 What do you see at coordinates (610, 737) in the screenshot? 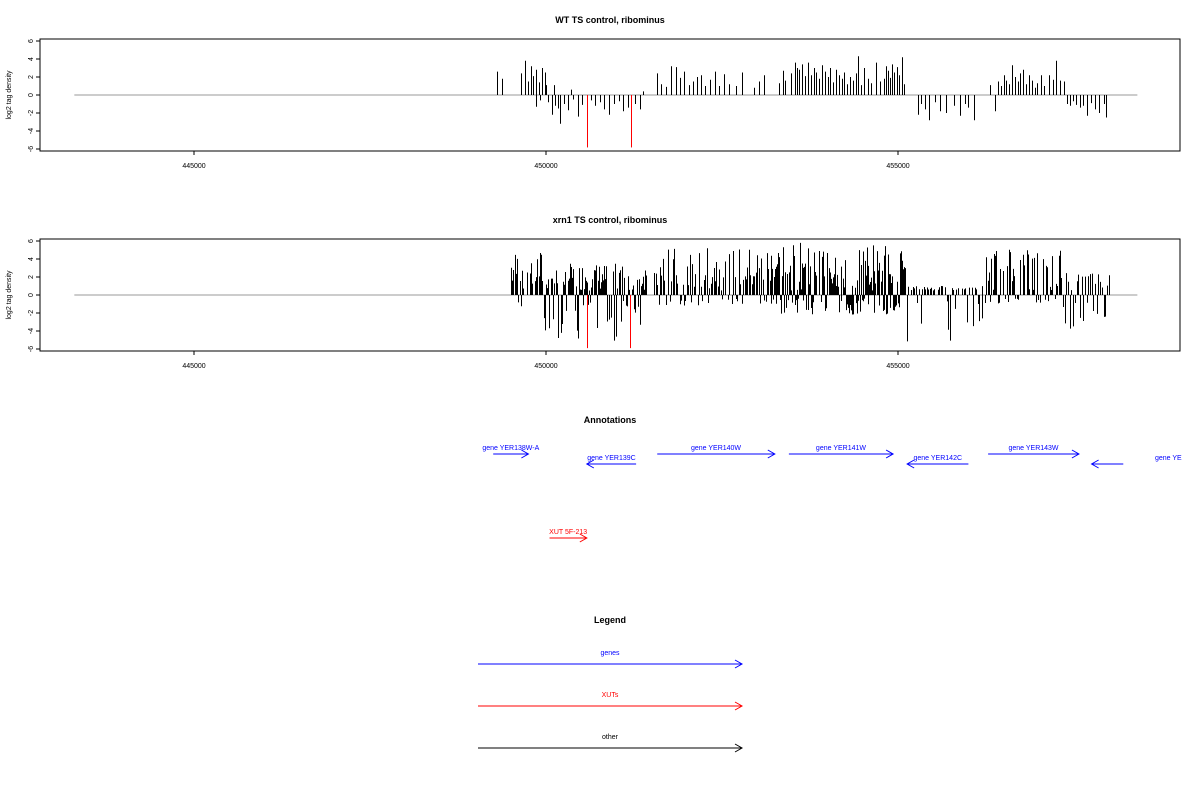
I see `legend-label: other` at bounding box center [610, 737].